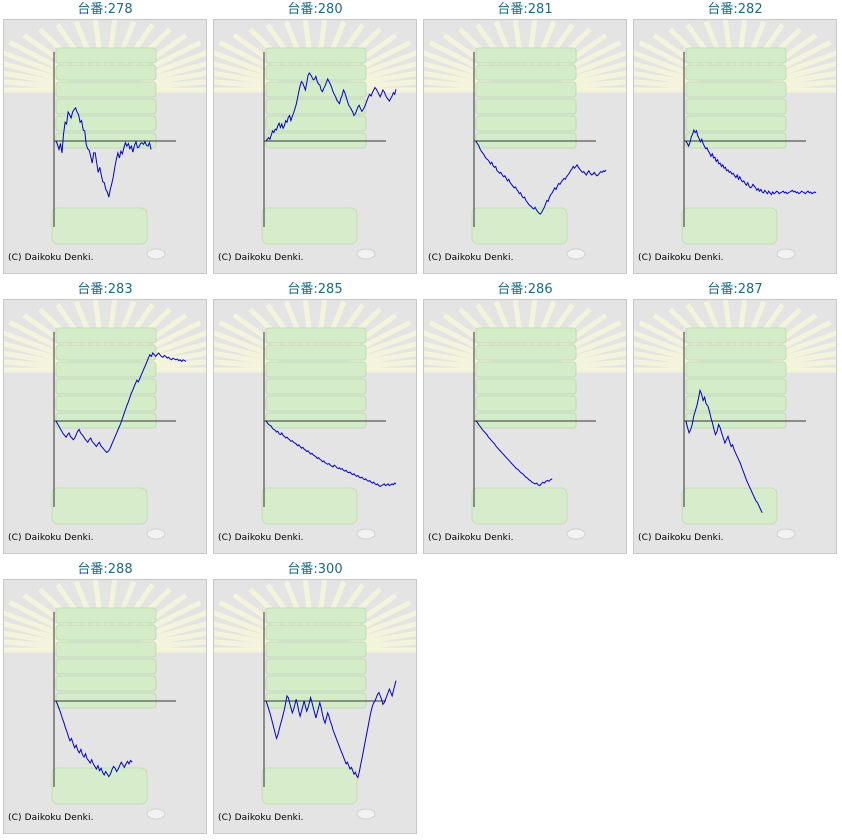 The image size is (842, 840). I want to click on chart-panel: 台番:300 (C) Daikoku Denki., so click(315, 700).